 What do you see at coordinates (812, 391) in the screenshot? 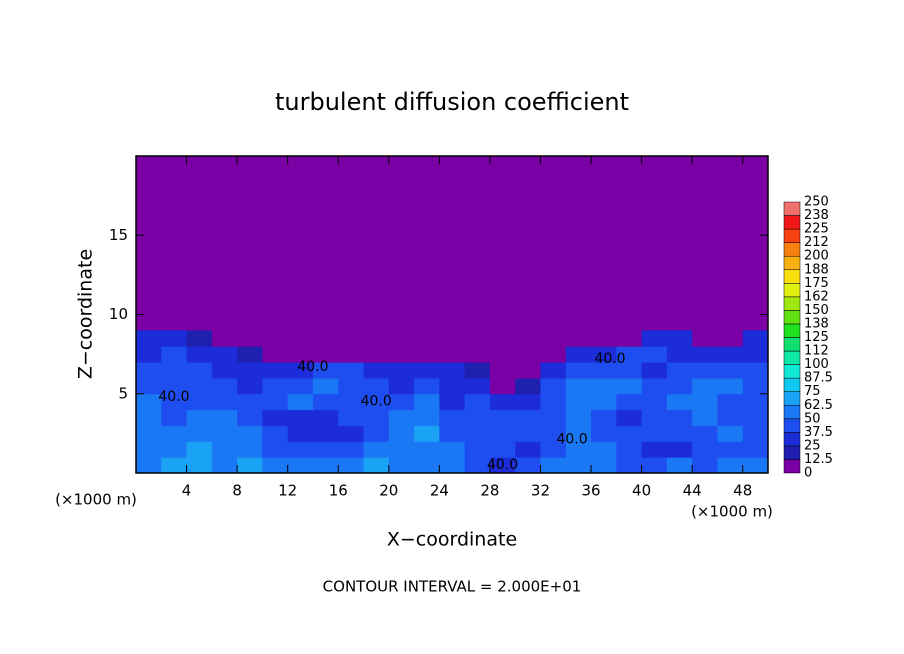
I see `colorbar-label: 75` at bounding box center [812, 391].